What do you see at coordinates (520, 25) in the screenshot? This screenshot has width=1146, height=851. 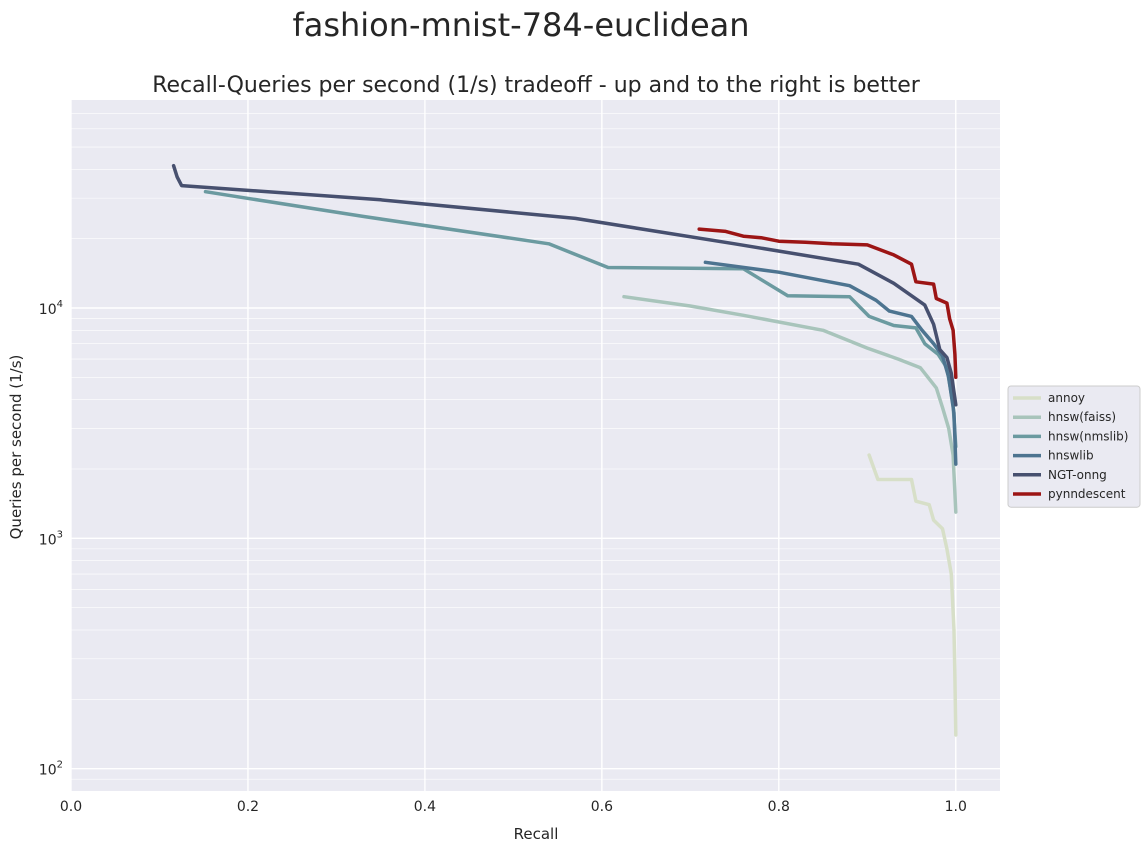 I see `chart-suptitle: fashion-mnist-784-euclidean` at bounding box center [520, 25].